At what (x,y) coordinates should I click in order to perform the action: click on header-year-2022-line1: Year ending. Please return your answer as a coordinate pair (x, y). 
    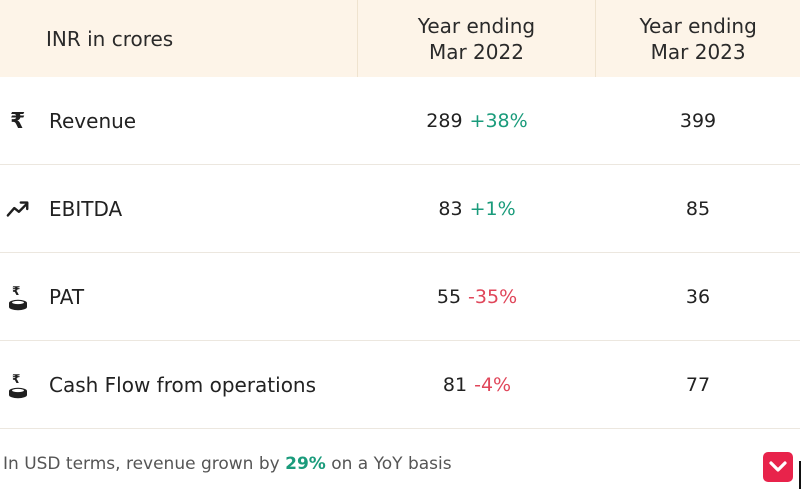
    Looking at the image, I should click on (476, 25).